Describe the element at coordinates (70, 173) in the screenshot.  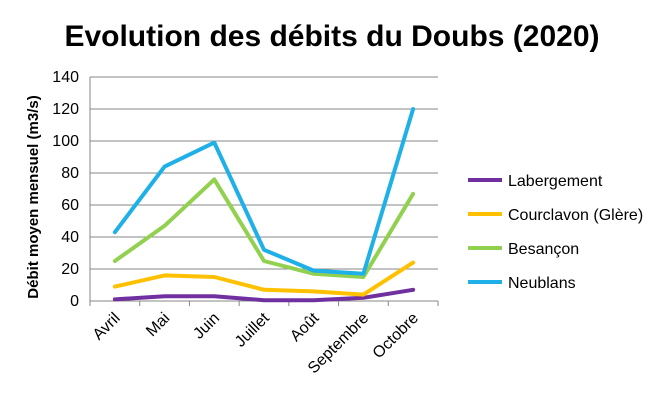
I see `y-tick-label: 80` at that location.